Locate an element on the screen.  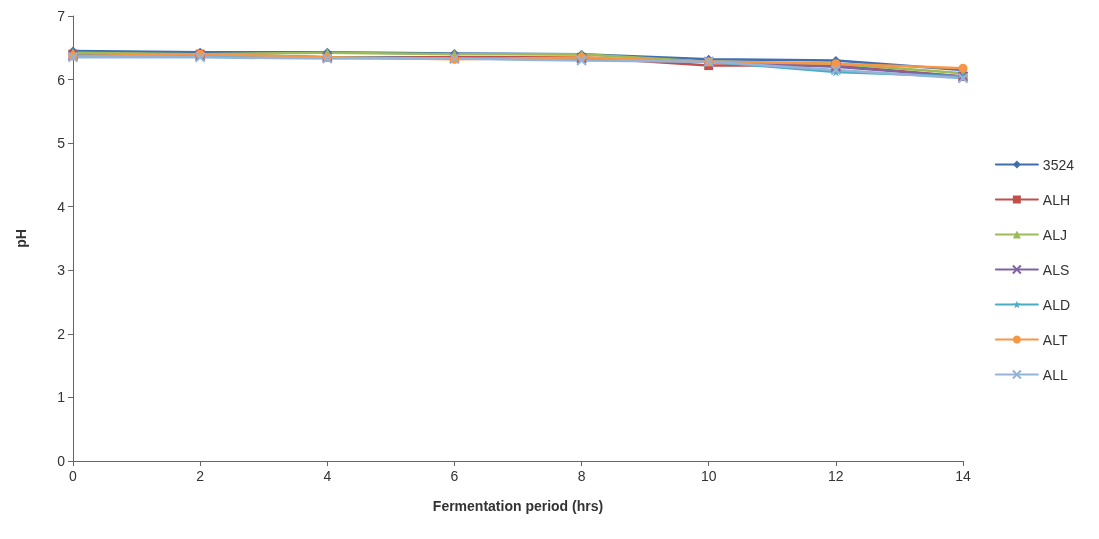
x-tick-label: 4 is located at coordinates (327, 476).